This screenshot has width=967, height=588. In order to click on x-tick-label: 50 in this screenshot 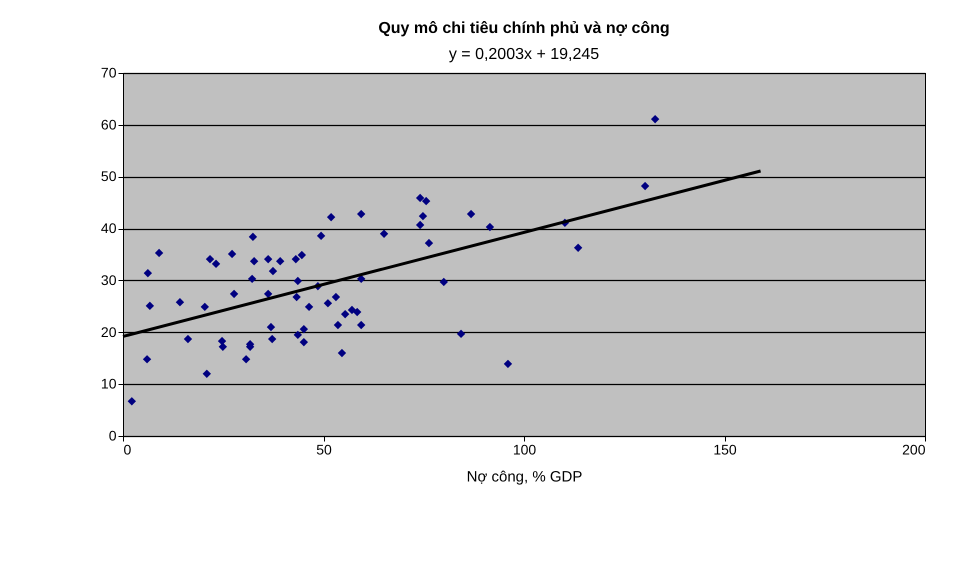, I will do `click(324, 450)`.